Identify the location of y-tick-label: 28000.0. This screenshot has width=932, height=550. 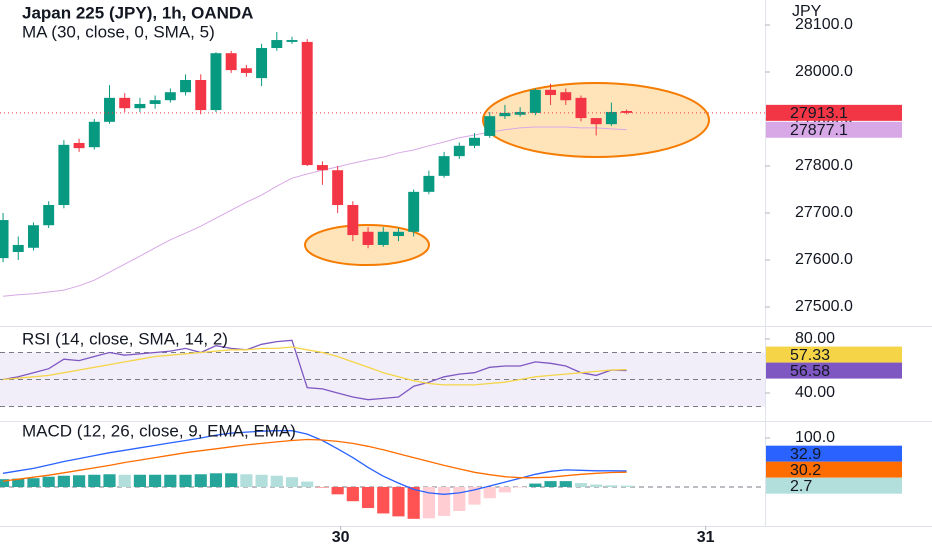
(824, 71).